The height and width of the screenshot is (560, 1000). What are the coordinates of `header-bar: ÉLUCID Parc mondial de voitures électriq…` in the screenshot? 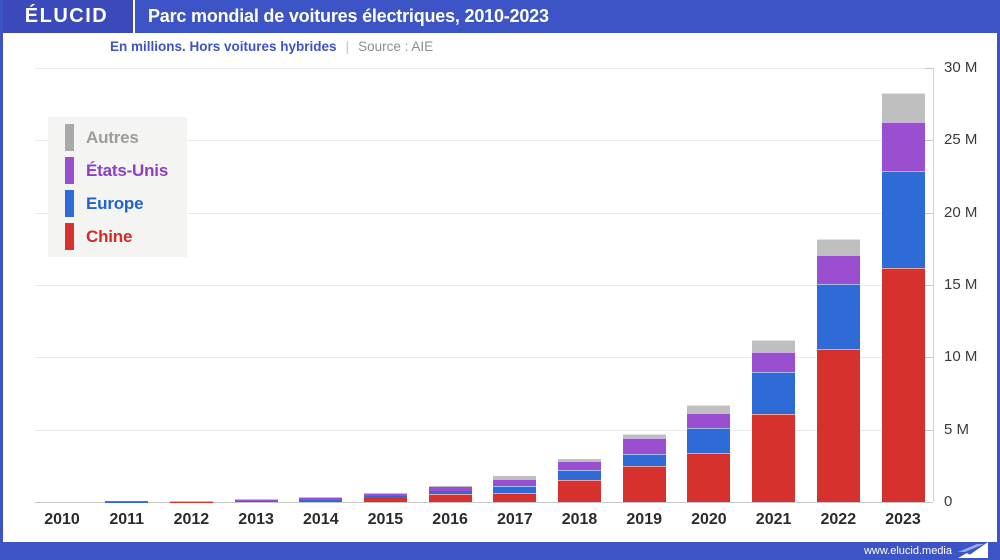 It's located at (500, 16).